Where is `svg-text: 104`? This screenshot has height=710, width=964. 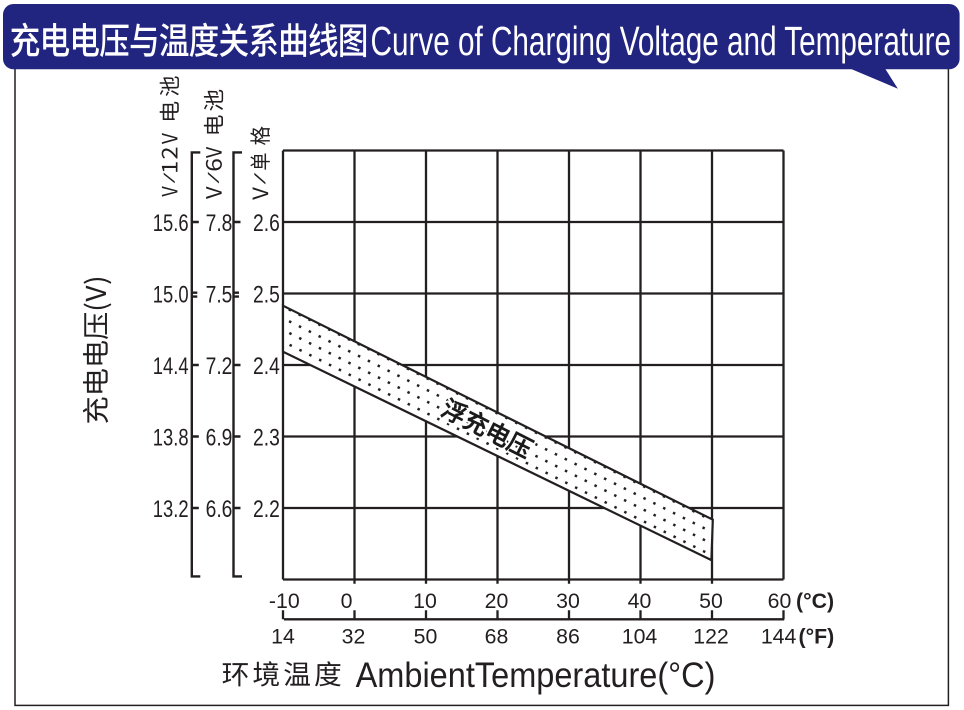 svg-text: 104 is located at coordinates (640, 637).